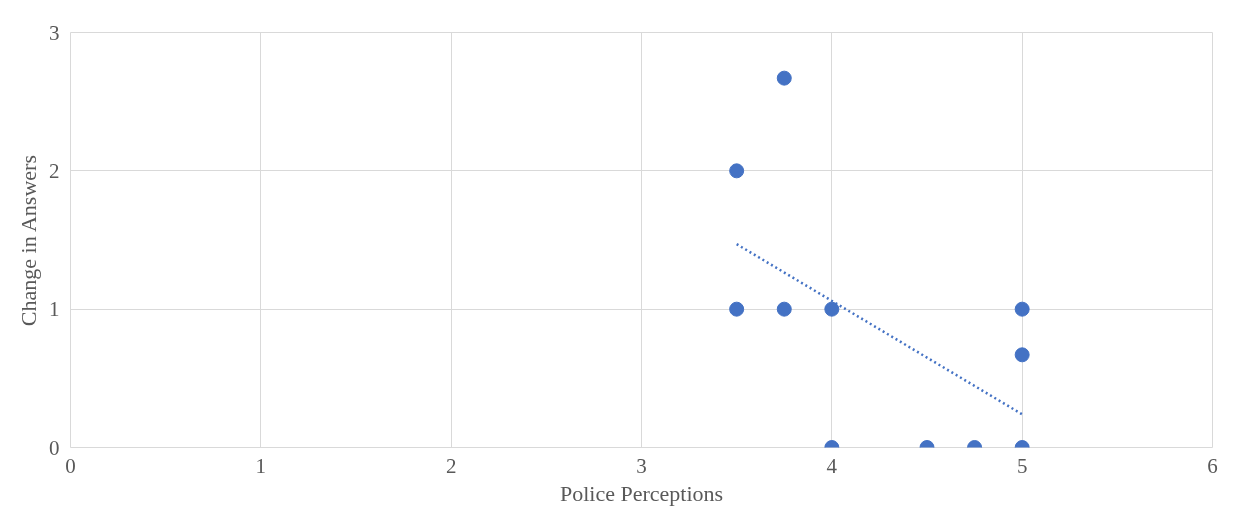 This screenshot has width=1249, height=527. Describe the element at coordinates (832, 465) in the screenshot. I see `x-tick-label: 4` at that location.